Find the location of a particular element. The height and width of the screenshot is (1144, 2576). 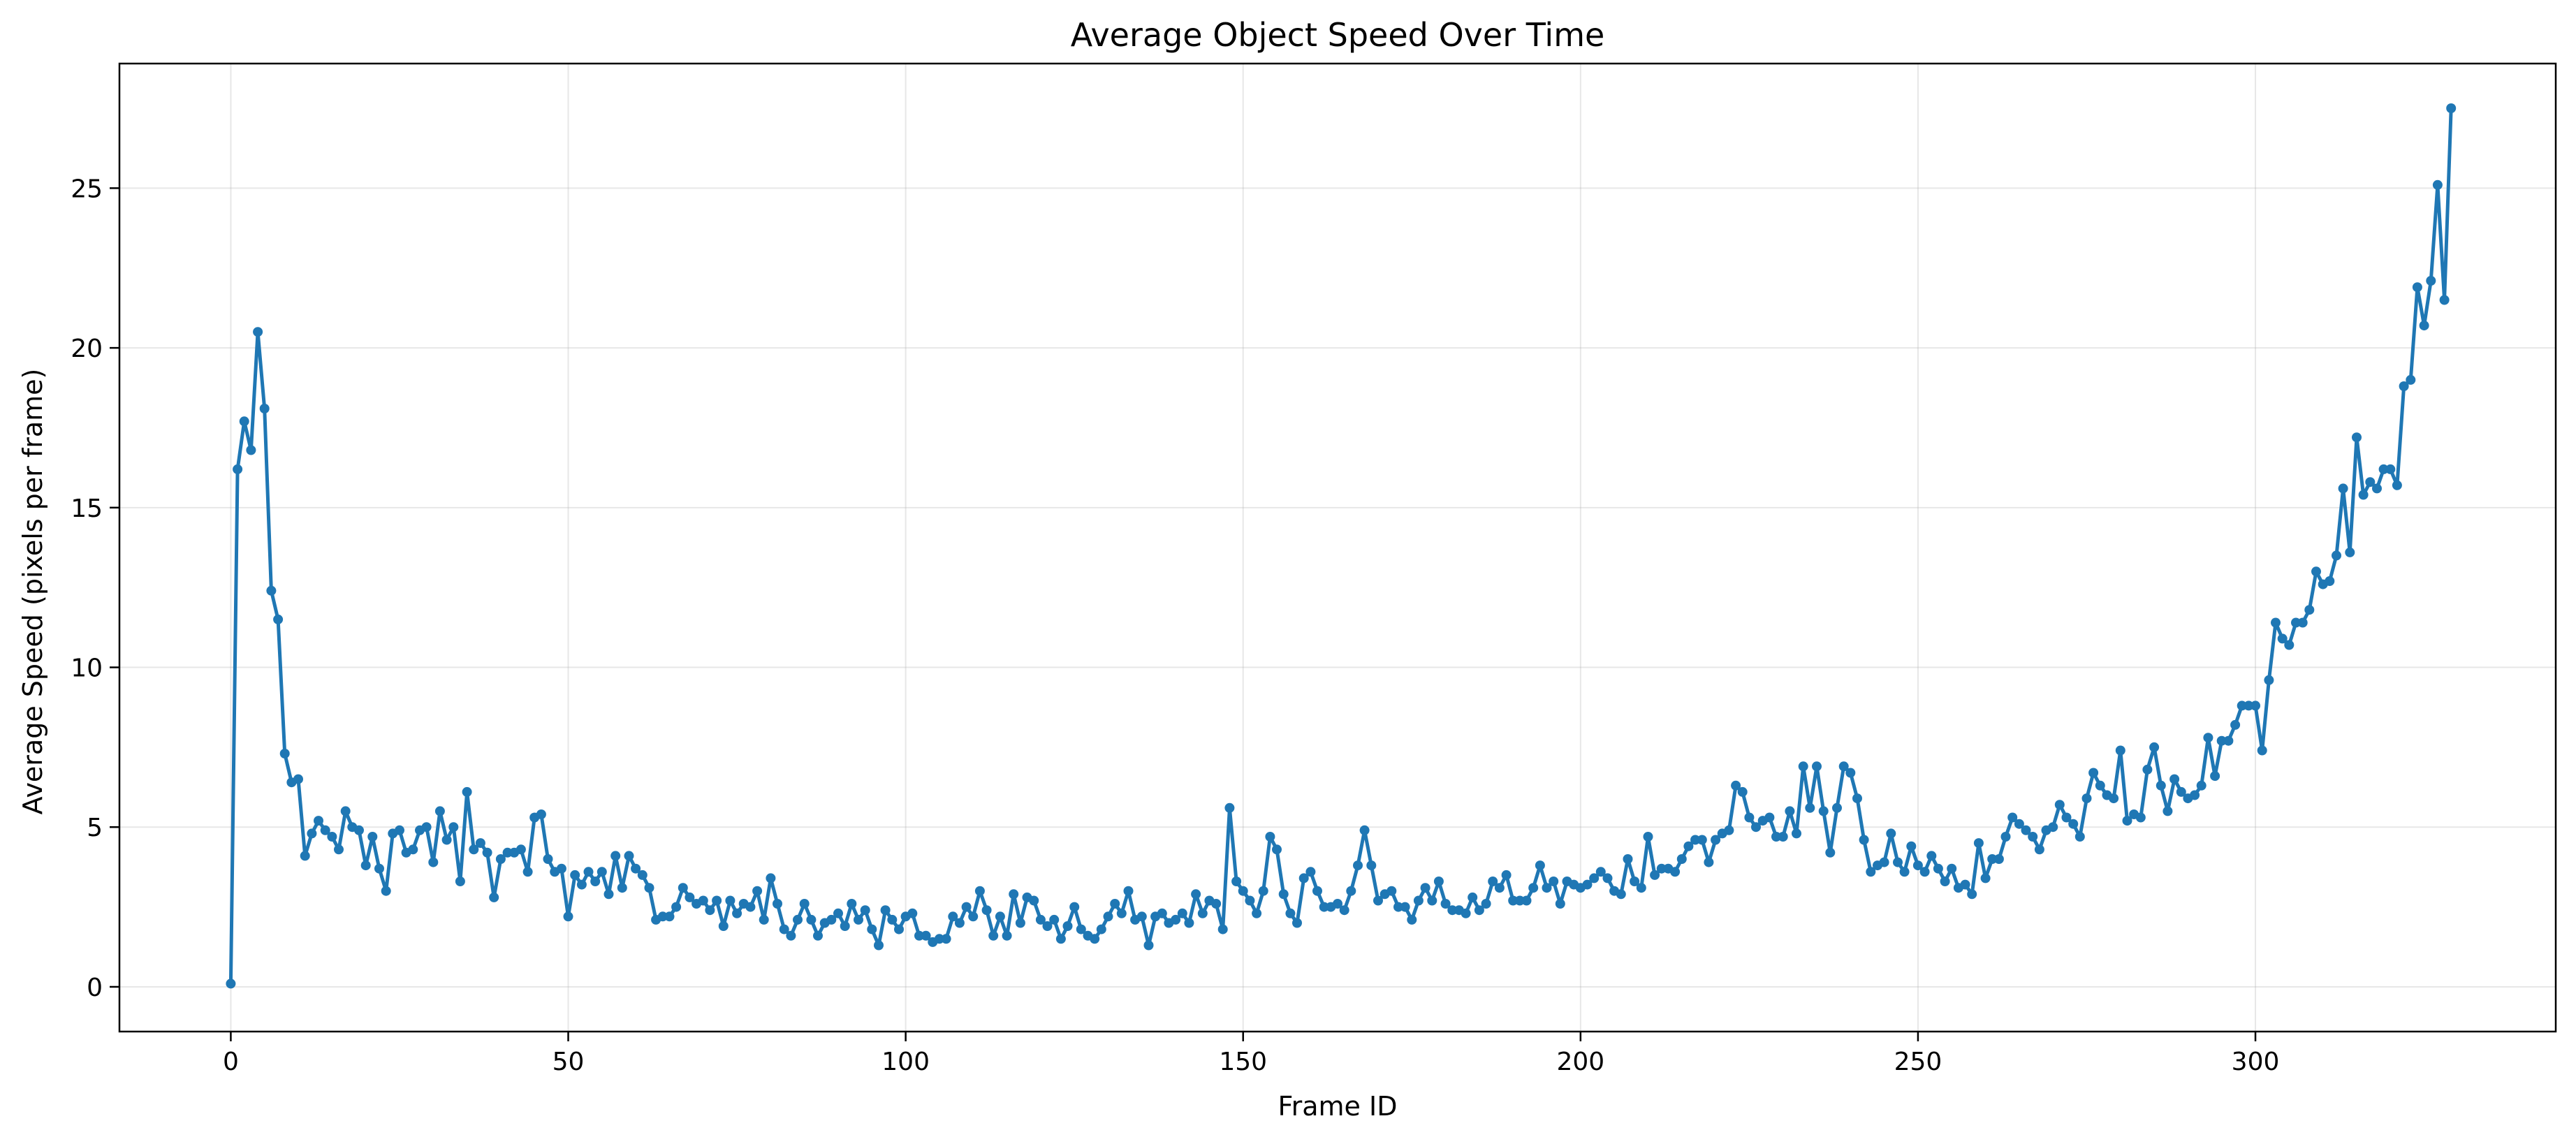

x-tick-label: 150 is located at coordinates (1243, 1062).